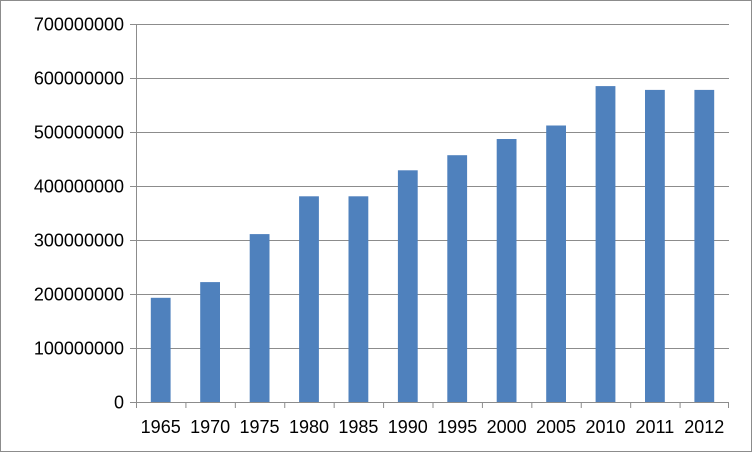 Image resolution: width=752 pixels, height=453 pixels. I want to click on bar-2000, so click(506, 270).